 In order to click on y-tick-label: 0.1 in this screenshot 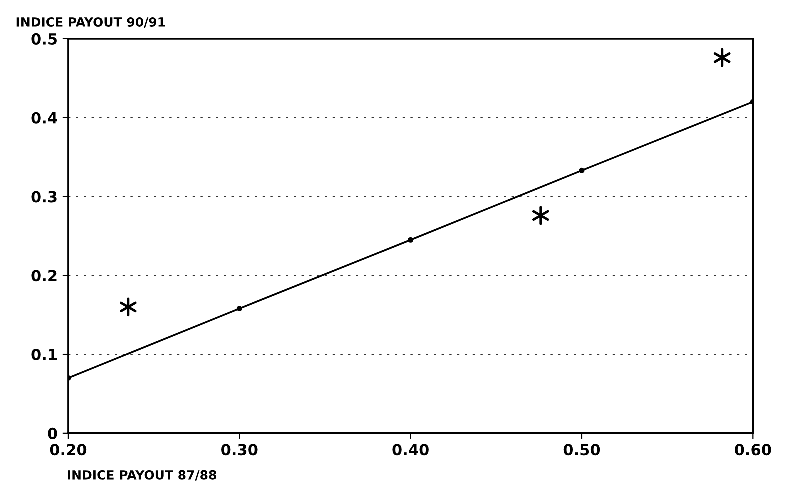, I will do `click(45, 355)`.